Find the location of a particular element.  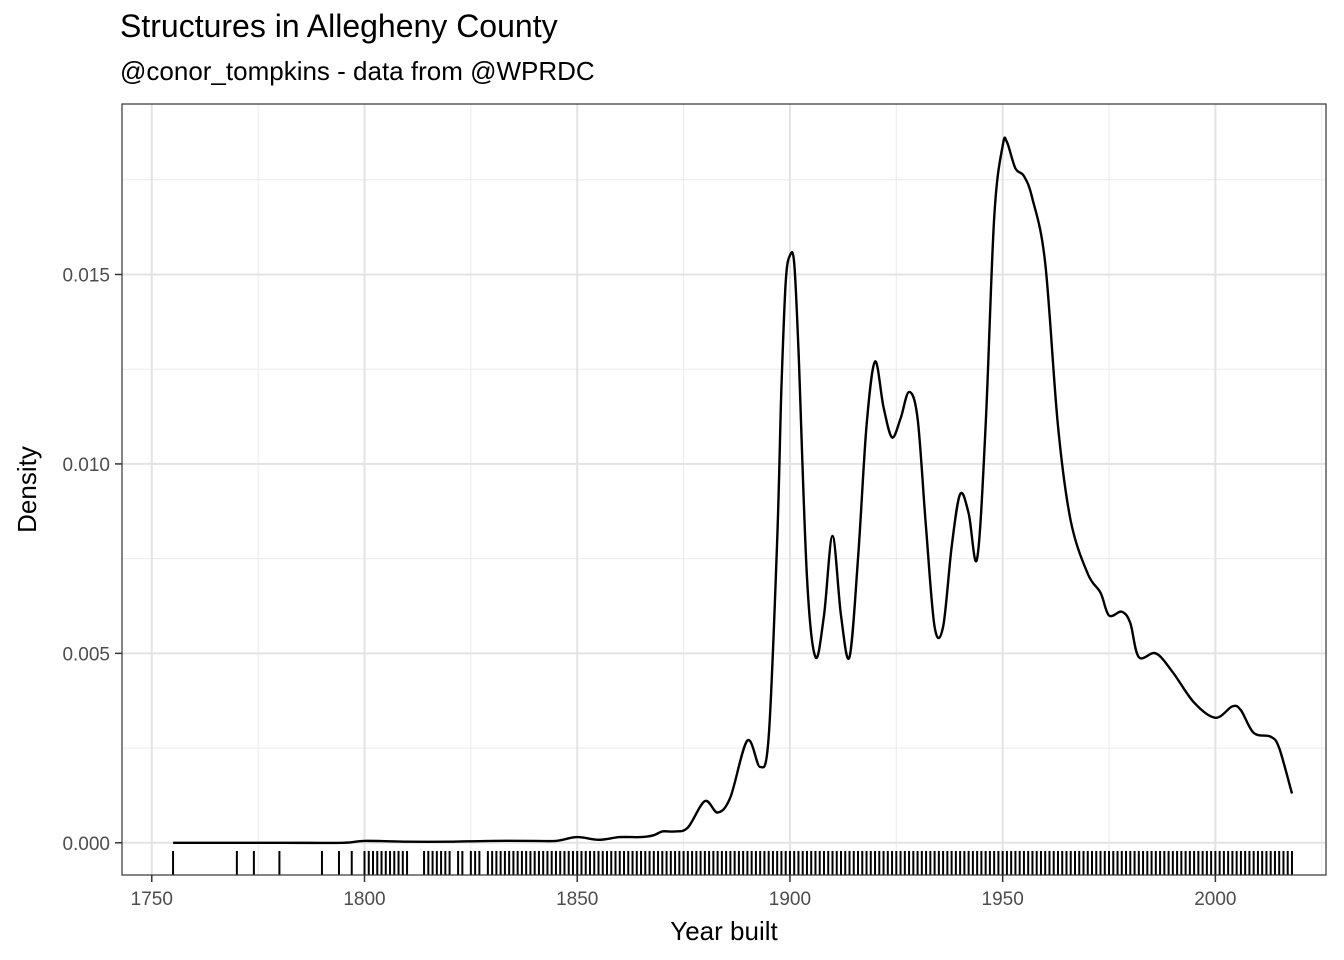

rug-marks is located at coordinates (732, 863).